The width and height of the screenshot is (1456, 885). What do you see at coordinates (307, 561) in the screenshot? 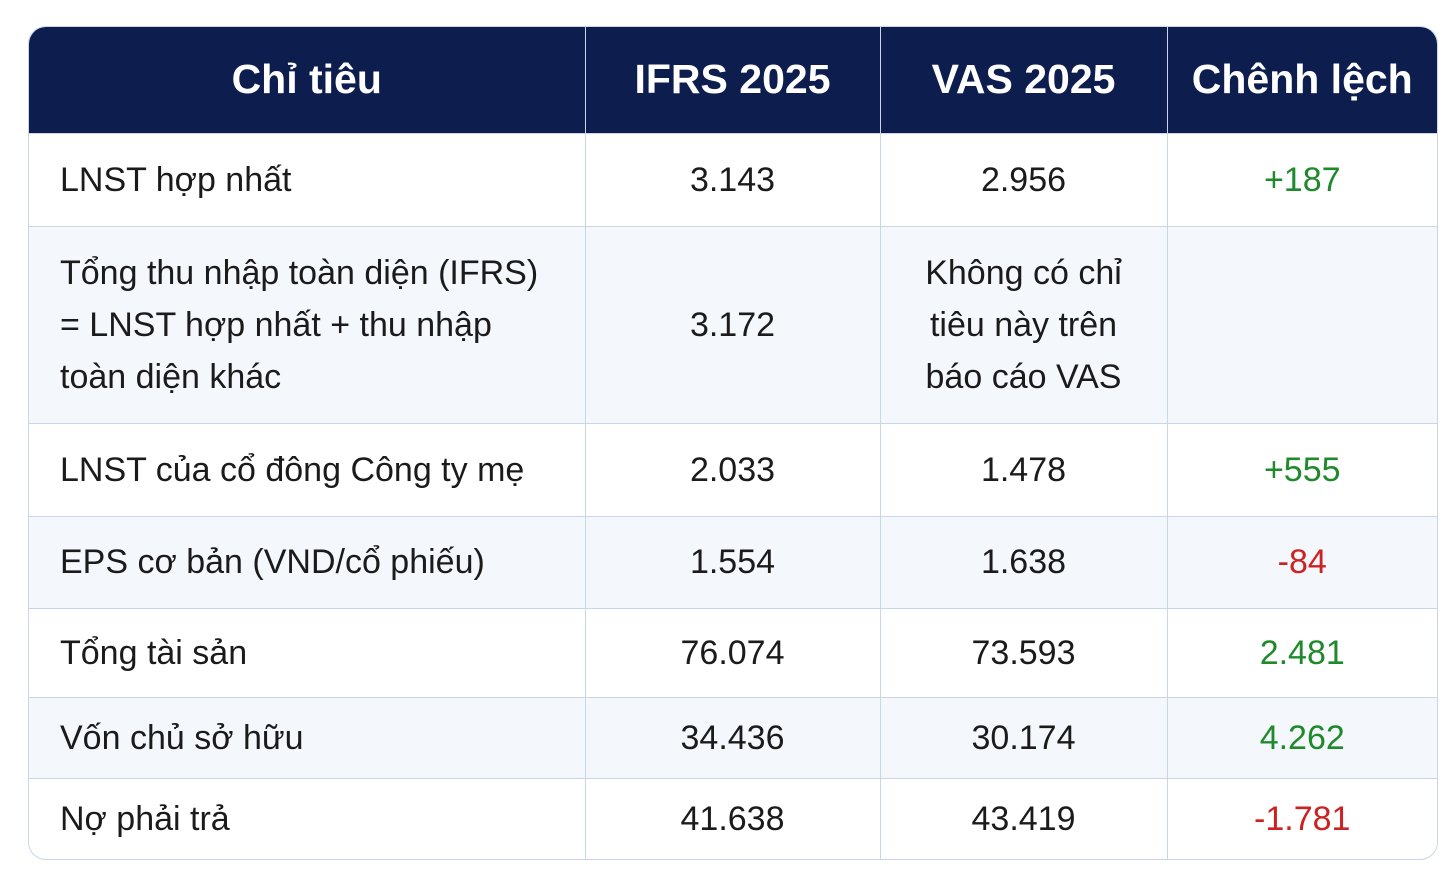
I see `row-label: EPS cơ bản (VND/cổ phiếu)` at bounding box center [307, 561].